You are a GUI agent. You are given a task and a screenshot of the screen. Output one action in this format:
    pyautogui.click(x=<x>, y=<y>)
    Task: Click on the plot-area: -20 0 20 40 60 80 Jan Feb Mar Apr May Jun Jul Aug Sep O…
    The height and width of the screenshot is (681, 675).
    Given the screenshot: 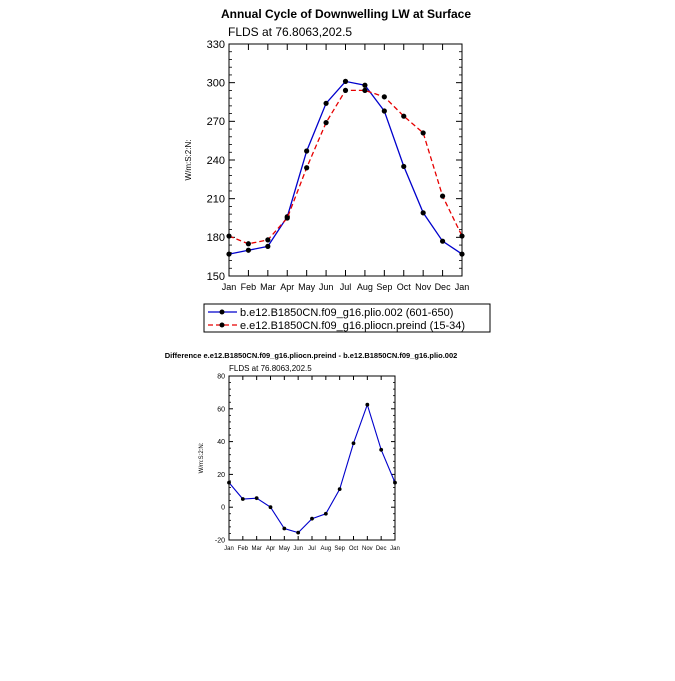 What is the action you would take?
    pyautogui.click(x=307, y=462)
    